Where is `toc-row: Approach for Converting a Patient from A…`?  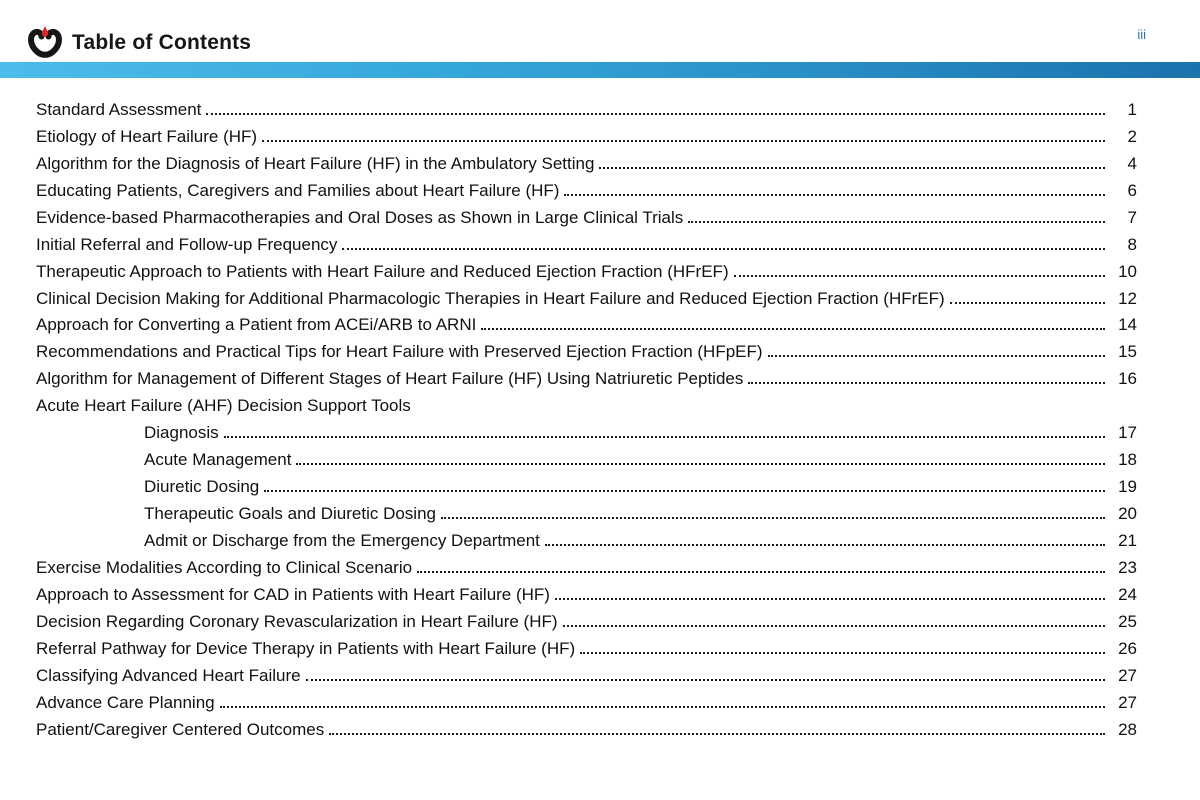 toc-row: Approach for Converting a Patient from A… is located at coordinates (586, 326).